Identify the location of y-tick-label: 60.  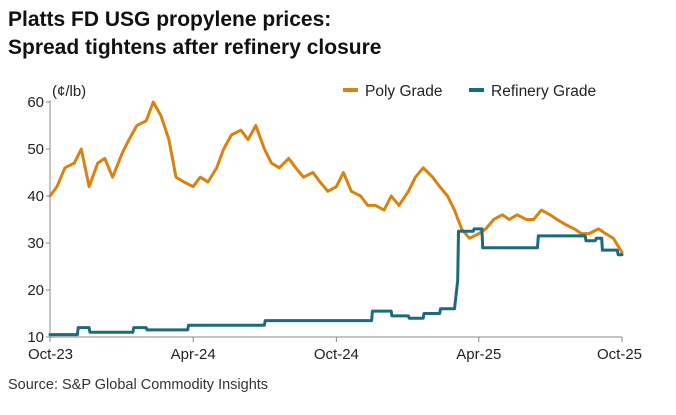
(35, 102).